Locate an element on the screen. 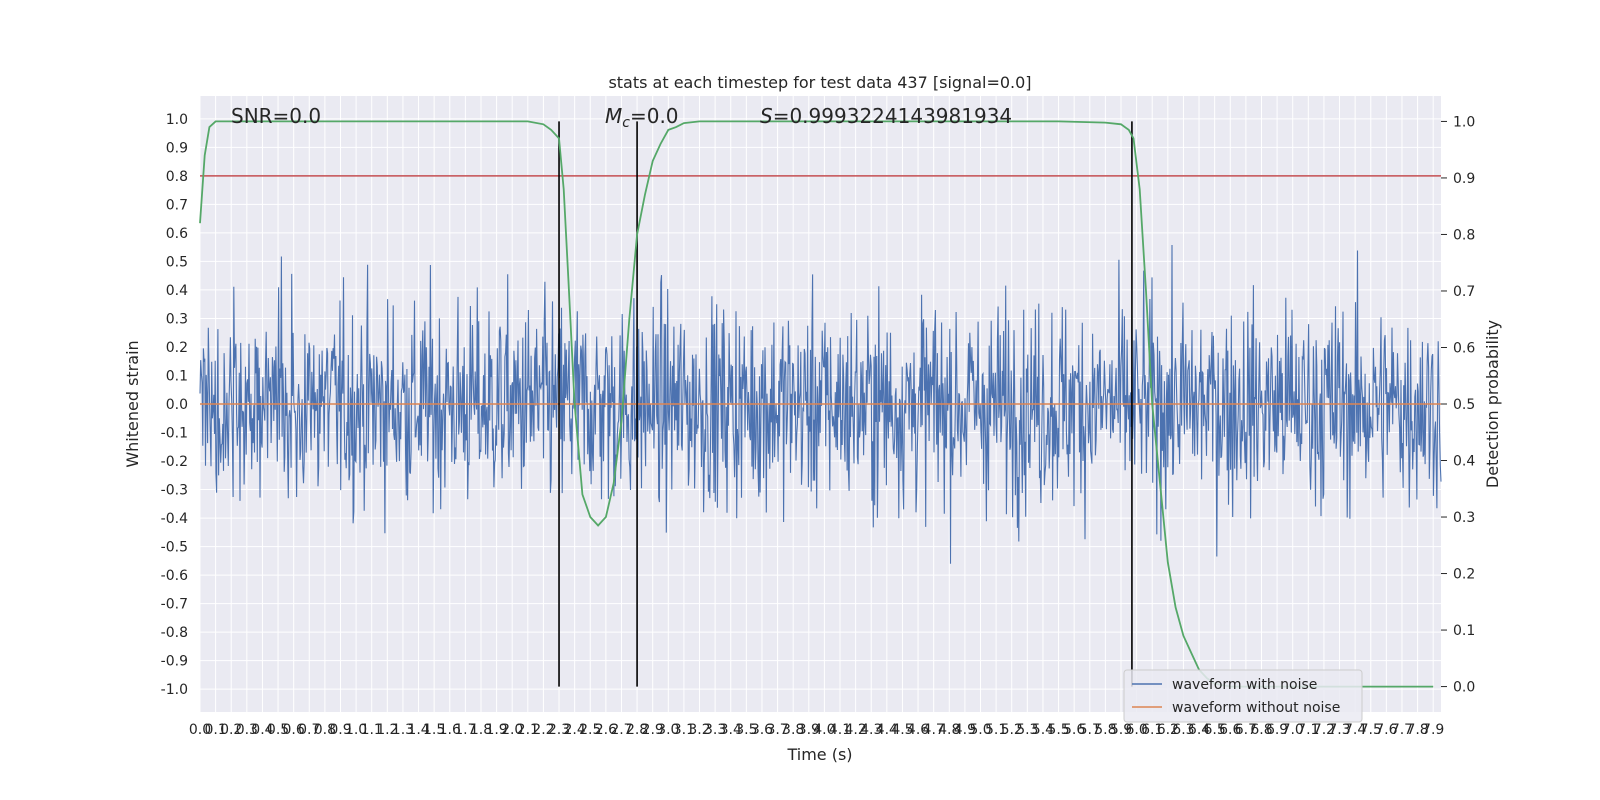 The height and width of the screenshot is (800, 1600). y2-tick-label: 0.4 is located at coordinates (1464, 462).